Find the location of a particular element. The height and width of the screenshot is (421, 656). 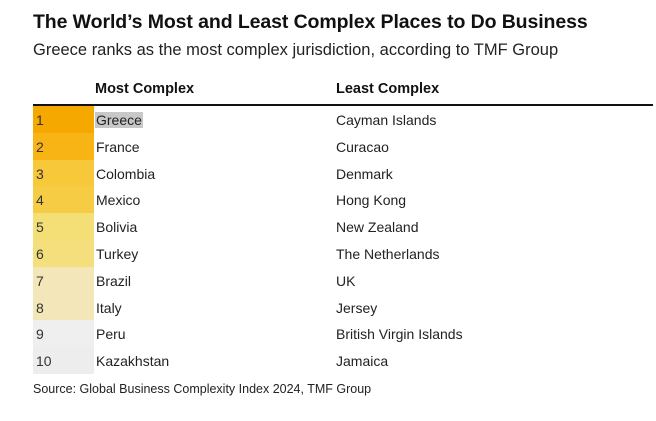

table-row: 9 Peru British Virgin Islands is located at coordinates (343, 334).